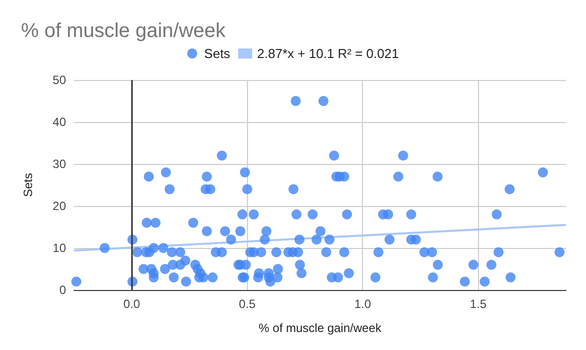 This screenshot has width=586, height=350. Describe the element at coordinates (59, 122) in the screenshot. I see `y-tick-label: 40` at that location.